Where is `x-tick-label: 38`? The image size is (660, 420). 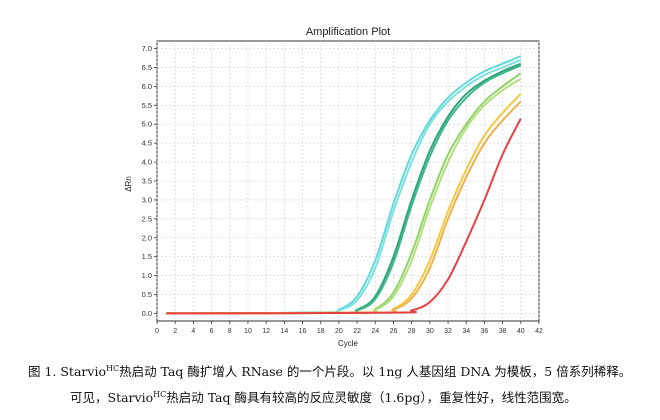
x-tick-label: 38 is located at coordinates (503, 331).